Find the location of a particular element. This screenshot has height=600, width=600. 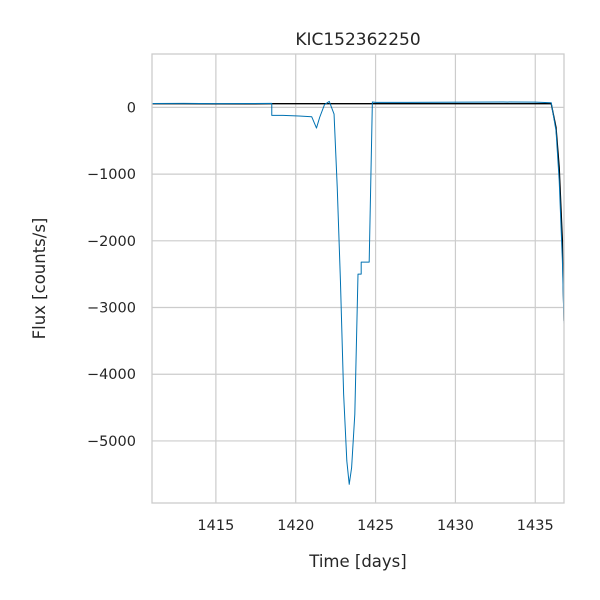

x-tick-label: 1415 is located at coordinates (215, 526).